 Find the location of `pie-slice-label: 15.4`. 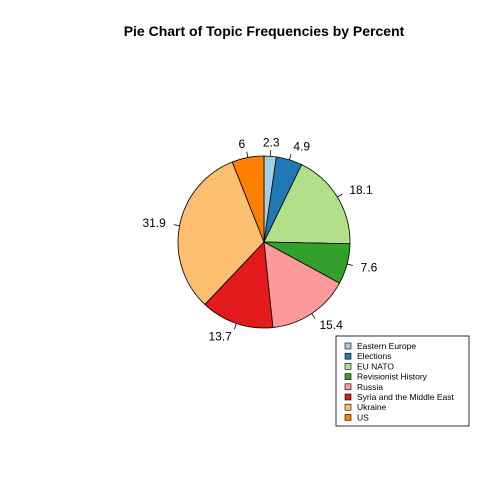

pie-slice-label: 15.4 is located at coordinates (331, 325).